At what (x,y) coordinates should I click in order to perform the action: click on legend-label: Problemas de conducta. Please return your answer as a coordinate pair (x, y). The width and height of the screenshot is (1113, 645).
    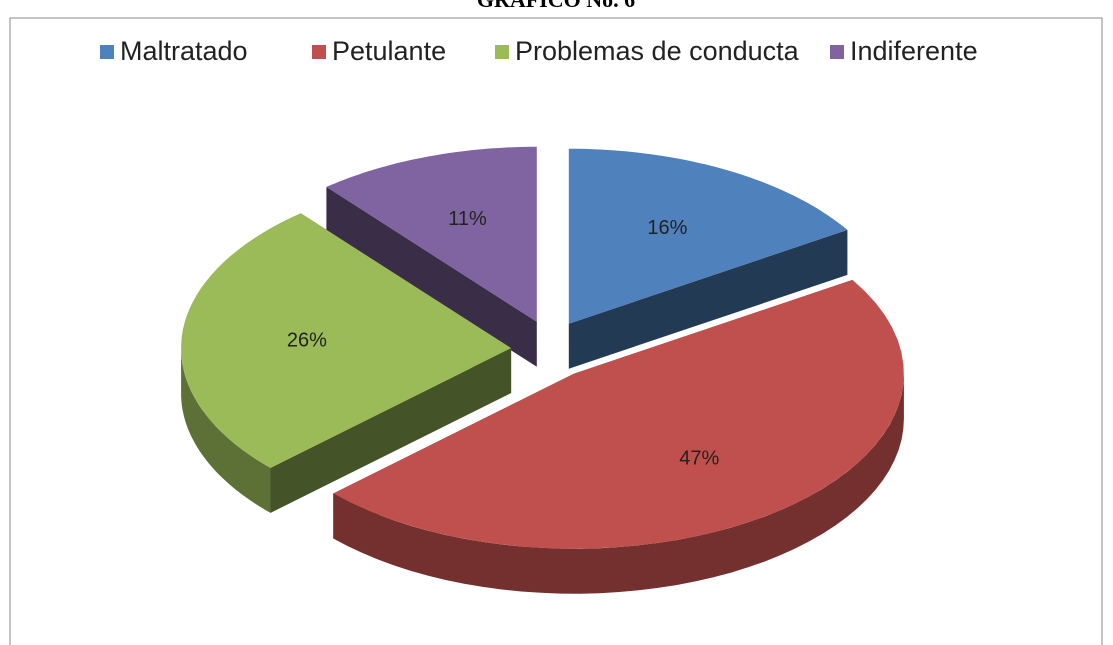
    Looking at the image, I should click on (657, 51).